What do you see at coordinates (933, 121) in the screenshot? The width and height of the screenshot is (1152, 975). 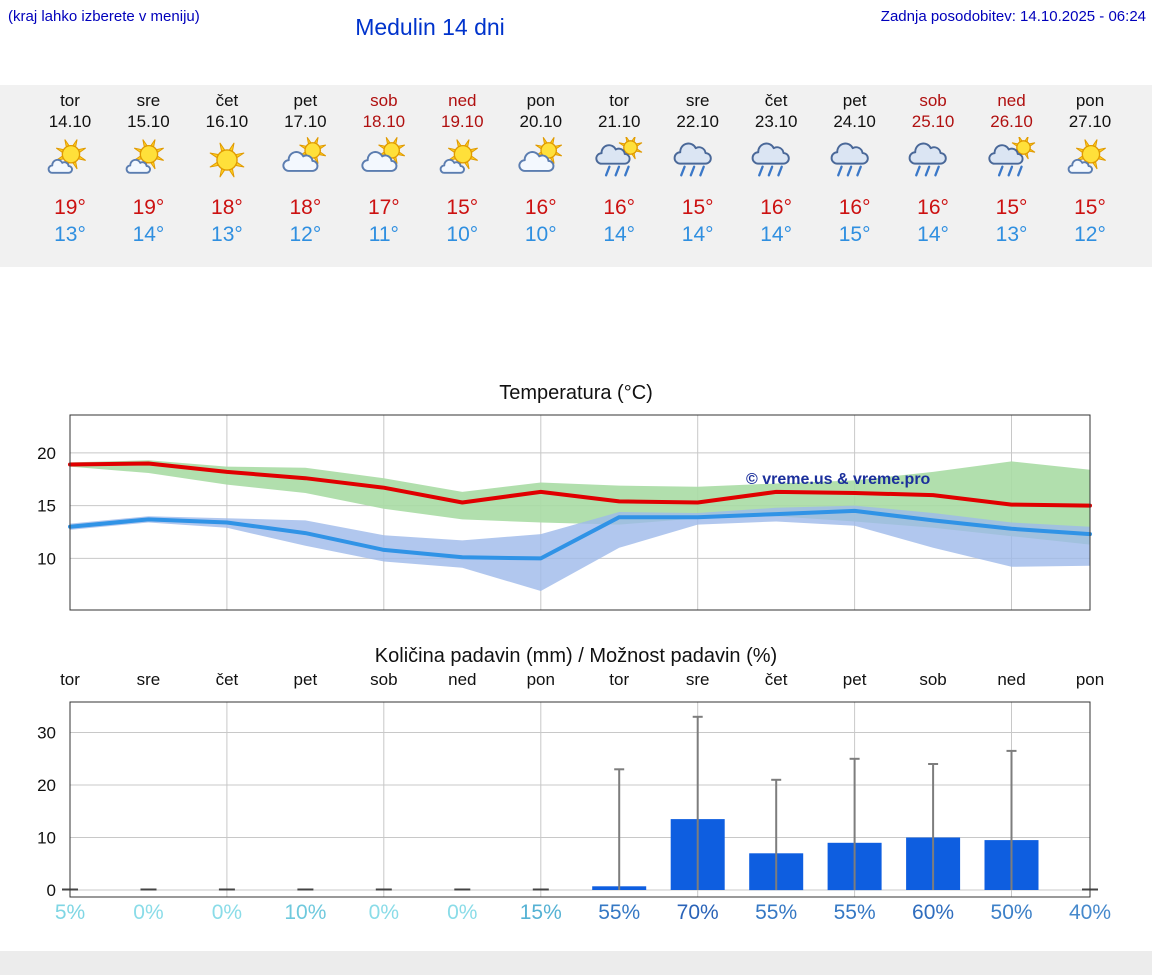 I see `day-date: 25.10` at bounding box center [933, 121].